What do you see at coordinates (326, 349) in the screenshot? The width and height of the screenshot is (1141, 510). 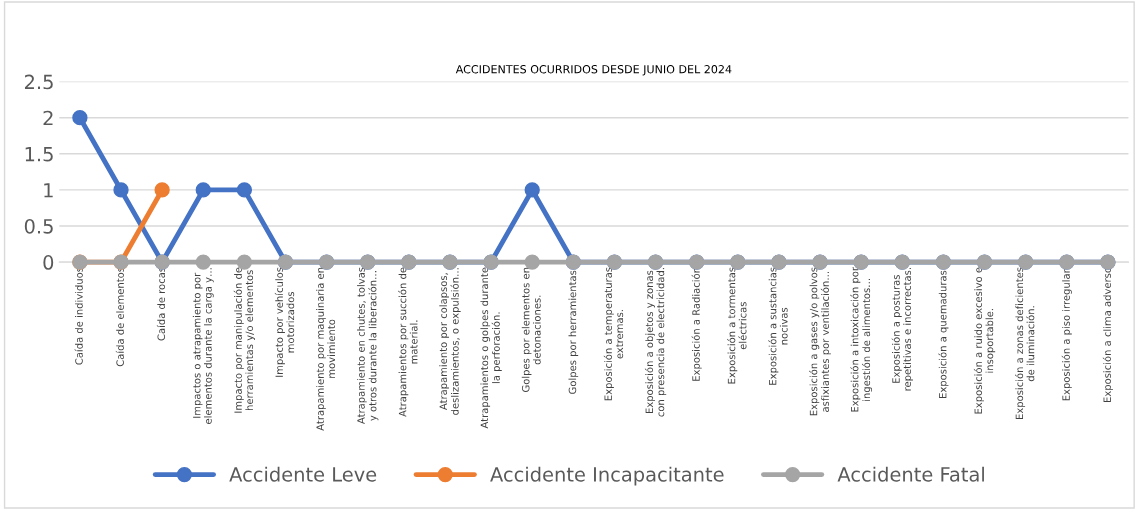 I see `x-tick-label: Atrapamiento por maquinaria en movimiento` at bounding box center [326, 349].